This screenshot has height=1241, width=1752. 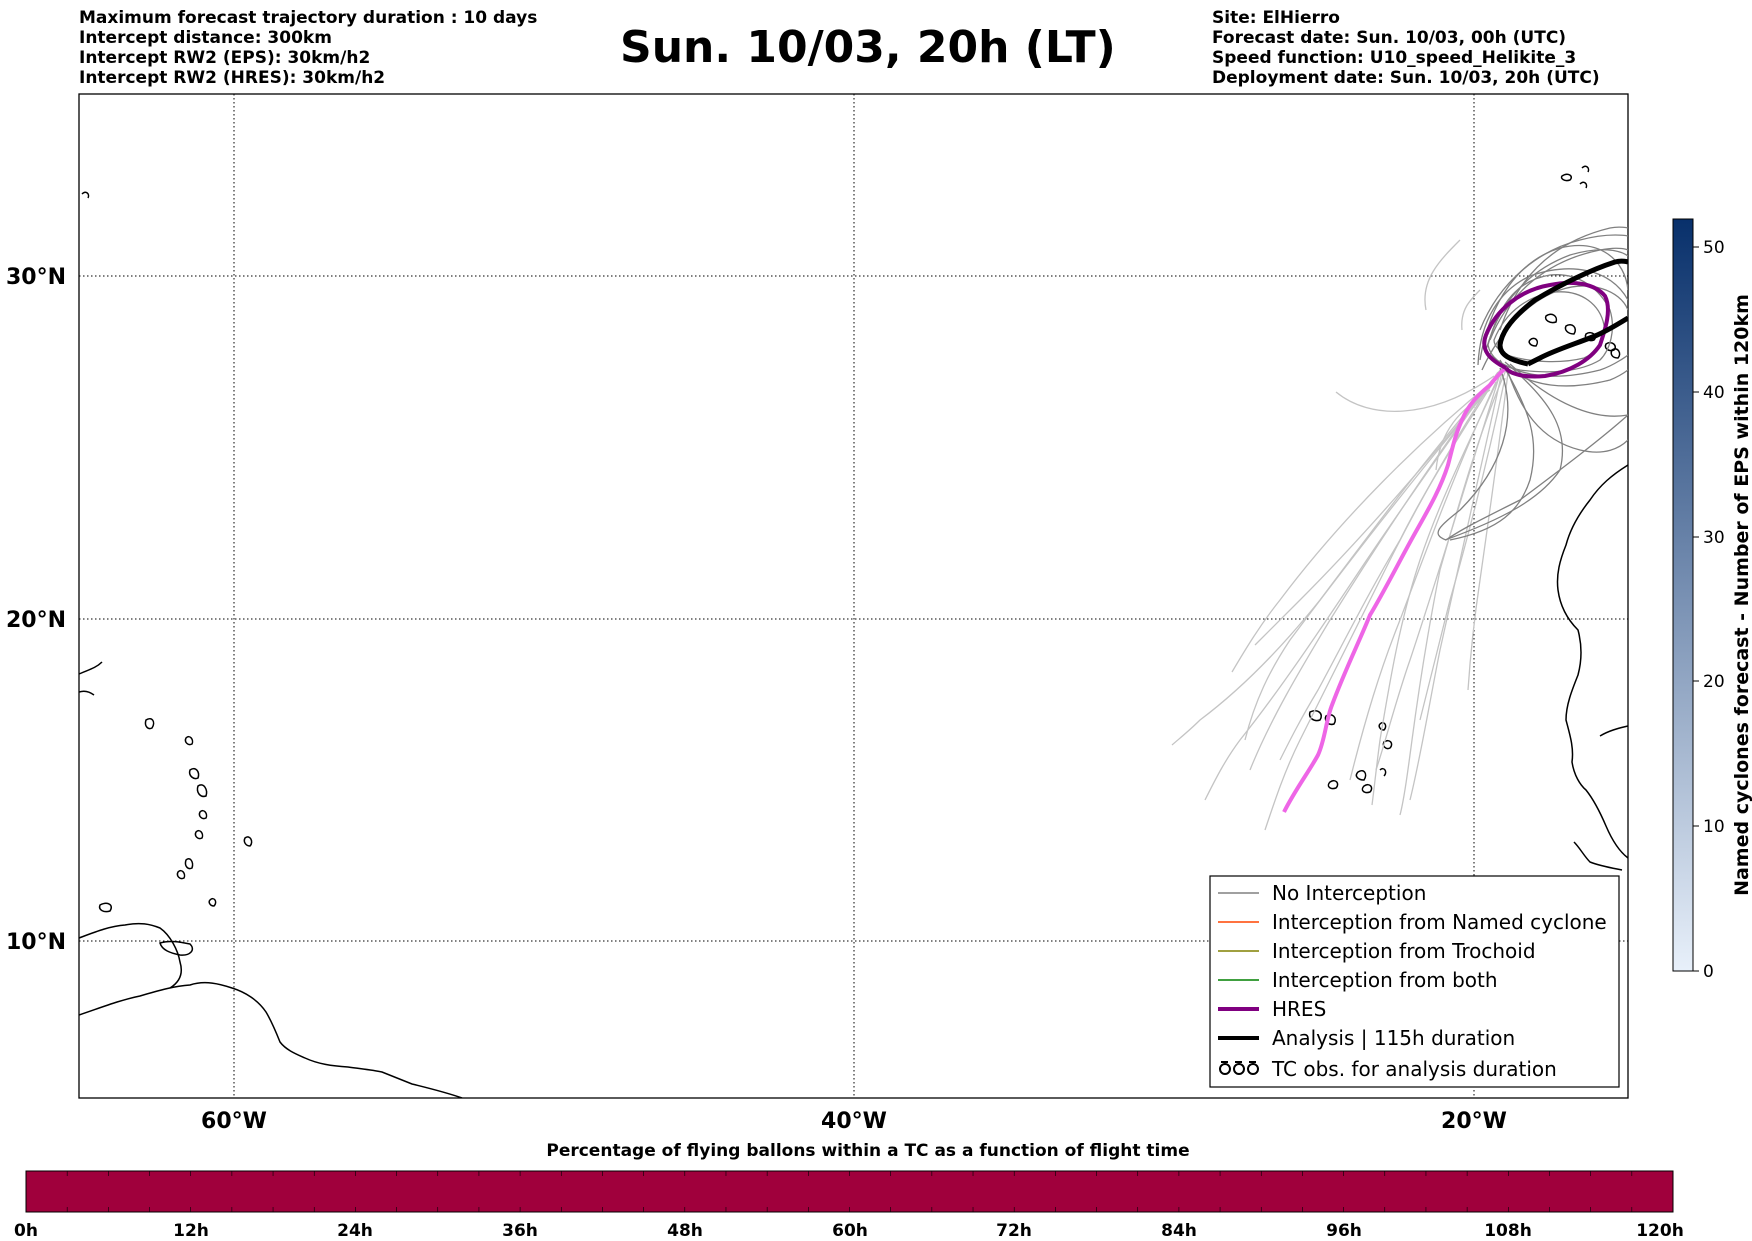 I want to click on colorbar-bottom-tick: 96h, so click(x=1344, y=1231).